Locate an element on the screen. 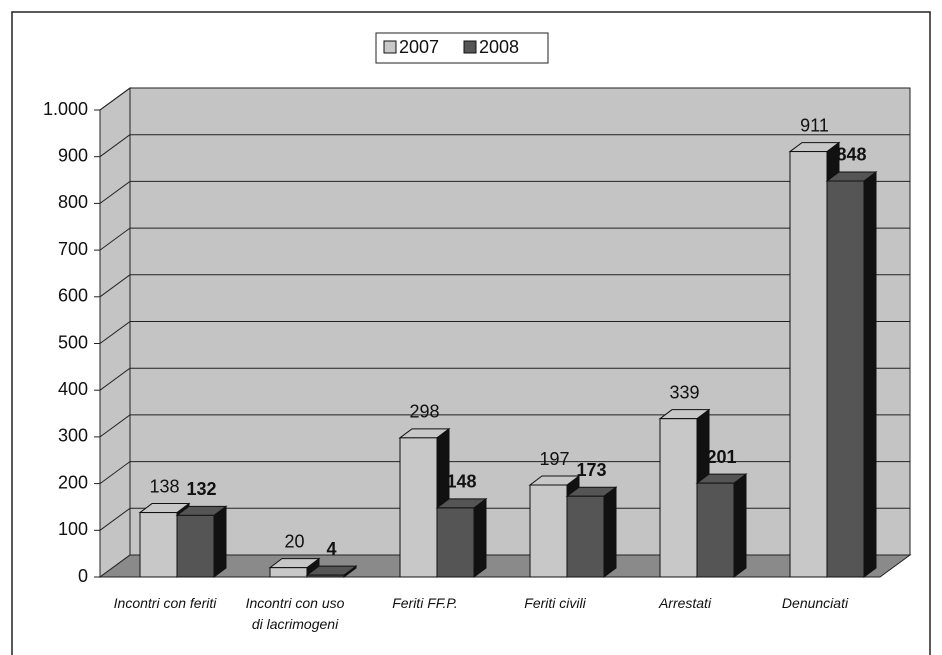 The height and width of the screenshot is (655, 942). legend-label: 2007 is located at coordinates (419, 47).